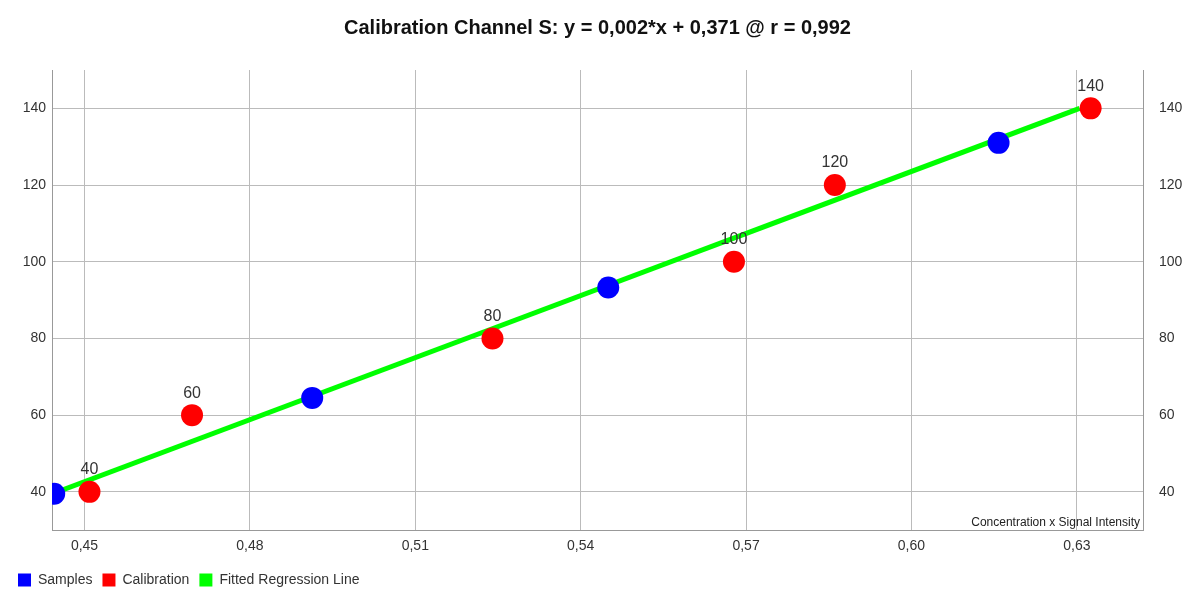 The width and height of the screenshot is (1195, 605). What do you see at coordinates (1167, 414) in the screenshot?
I see `y2-tick-label: 60` at bounding box center [1167, 414].